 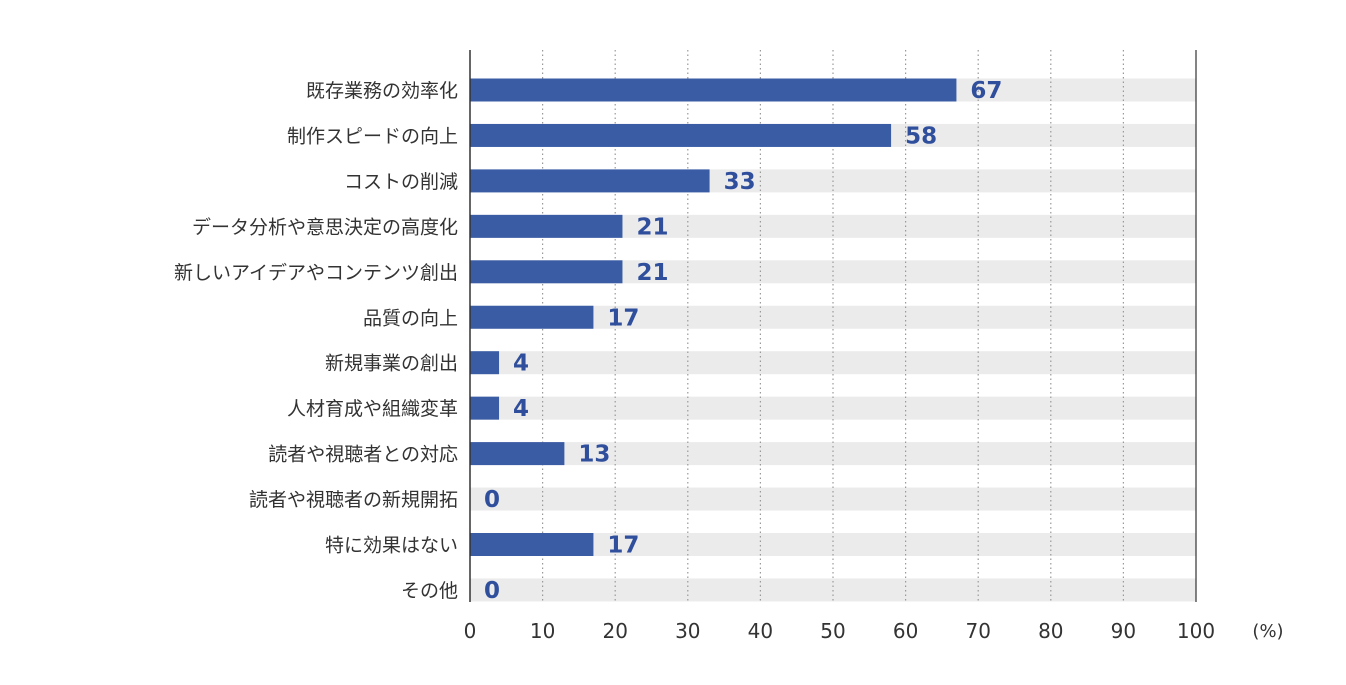 I want to click on x-tick-label: 70, so click(x=977, y=631).